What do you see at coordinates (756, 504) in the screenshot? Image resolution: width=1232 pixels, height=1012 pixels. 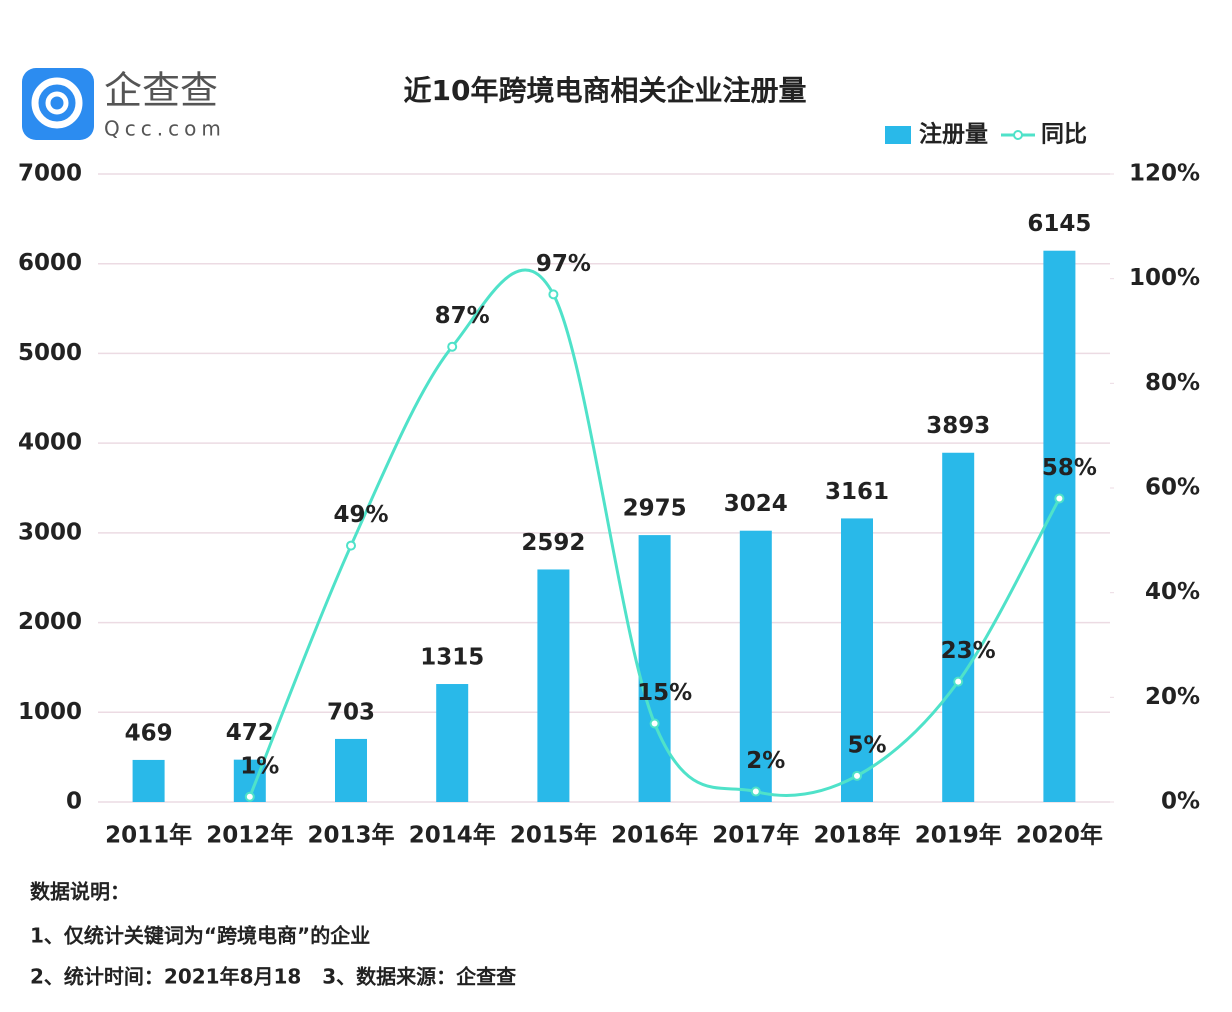 I see `bar-label: 3024` at bounding box center [756, 504].